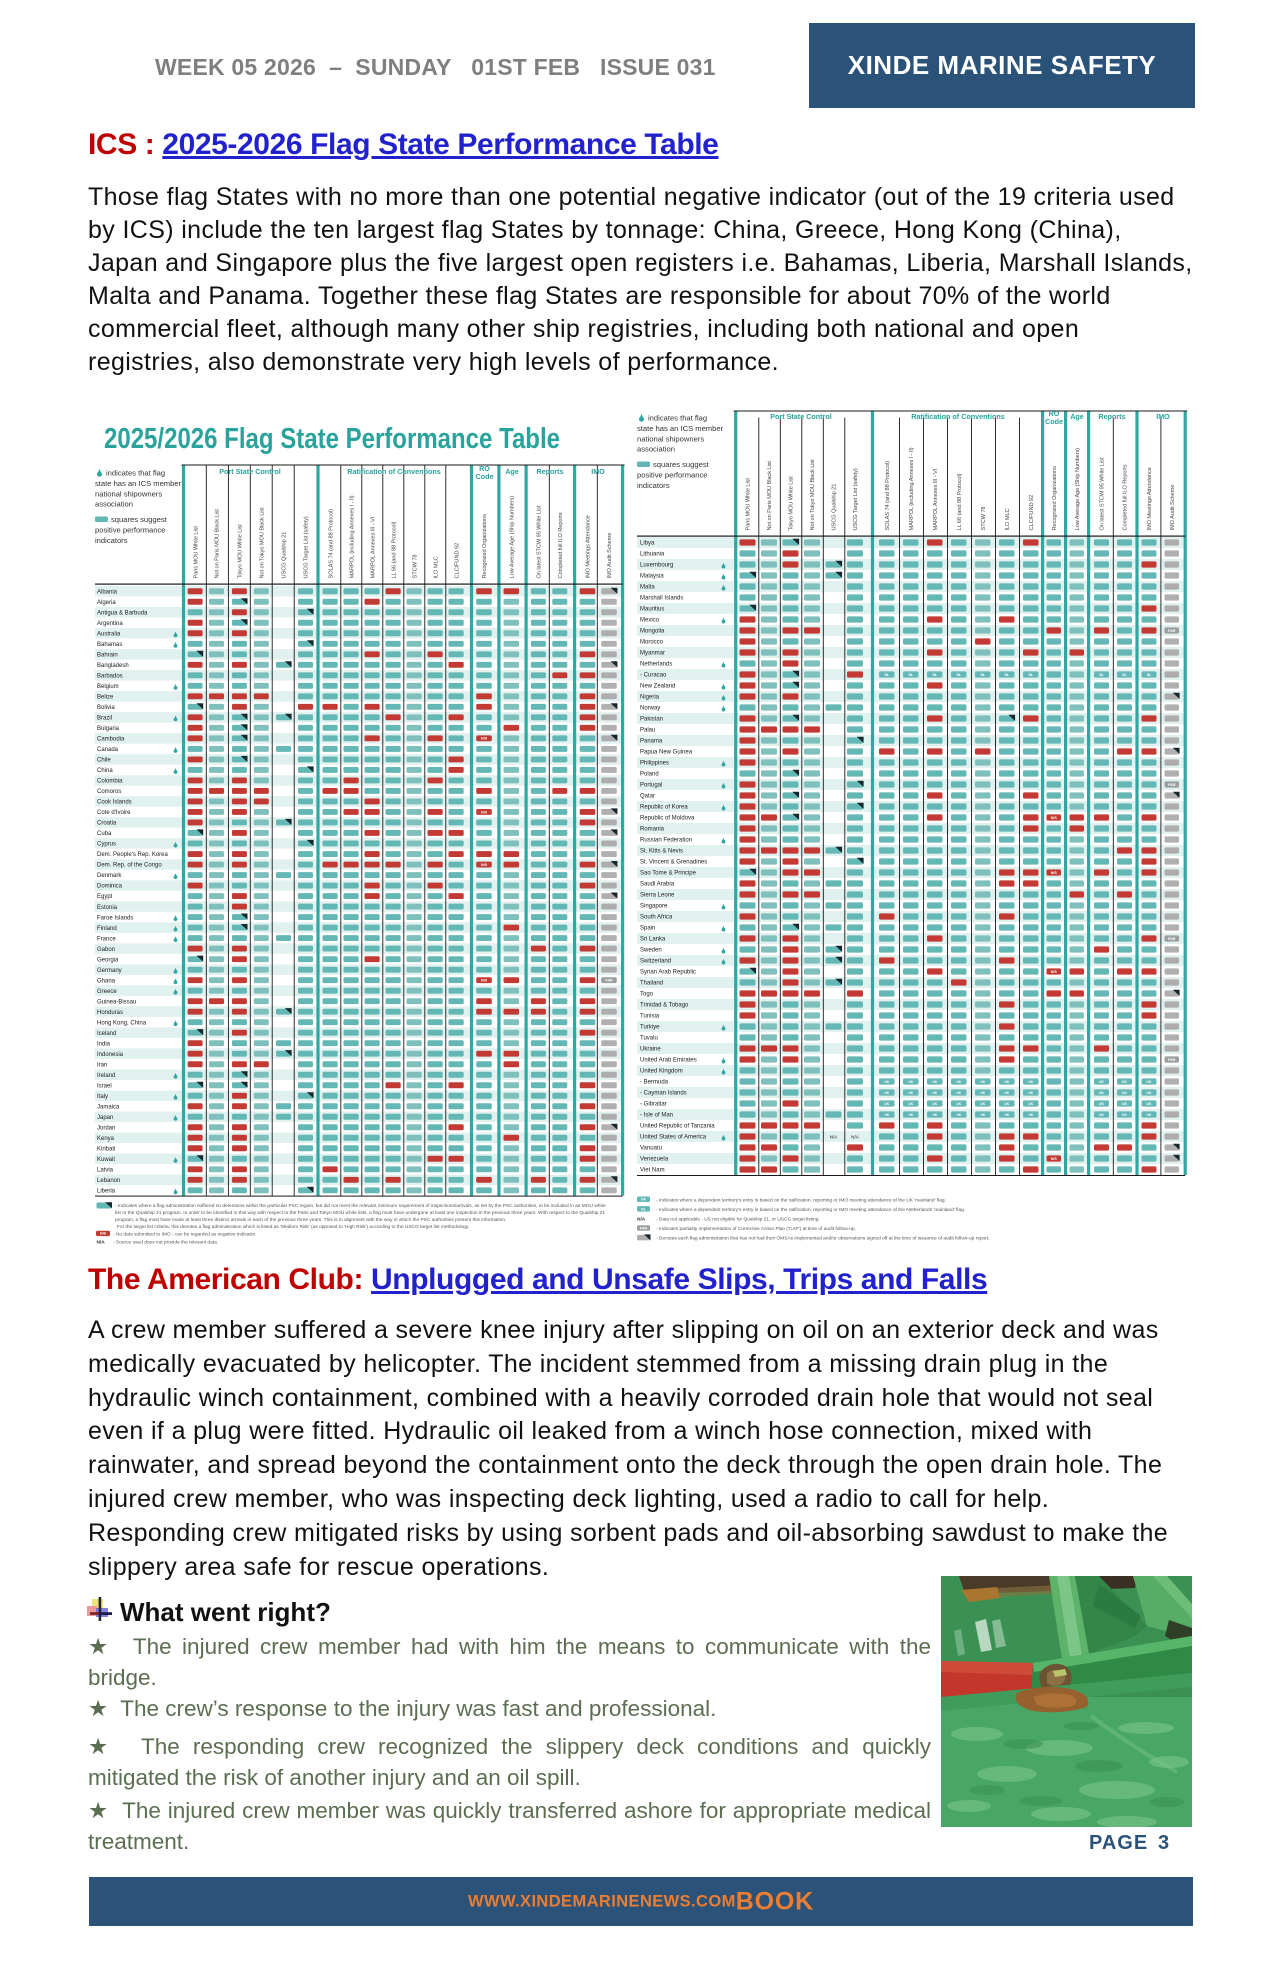 The image size is (1280, 1978). I want to click on svg-text: Germany, so click(109, 971).